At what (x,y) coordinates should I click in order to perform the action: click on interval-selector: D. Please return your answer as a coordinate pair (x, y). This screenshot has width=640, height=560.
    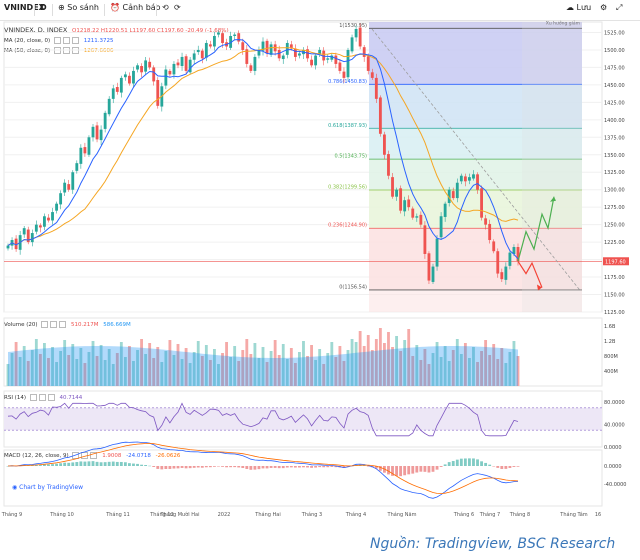
    Looking at the image, I should click on (43, 7).